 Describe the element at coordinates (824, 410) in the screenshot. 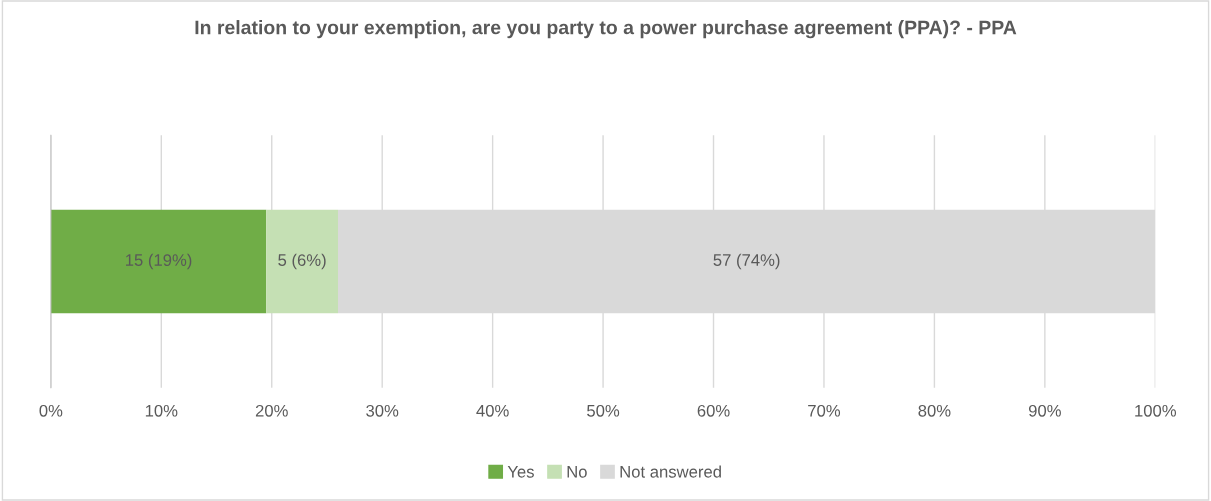

I see `x-tick-label: 70%` at that location.